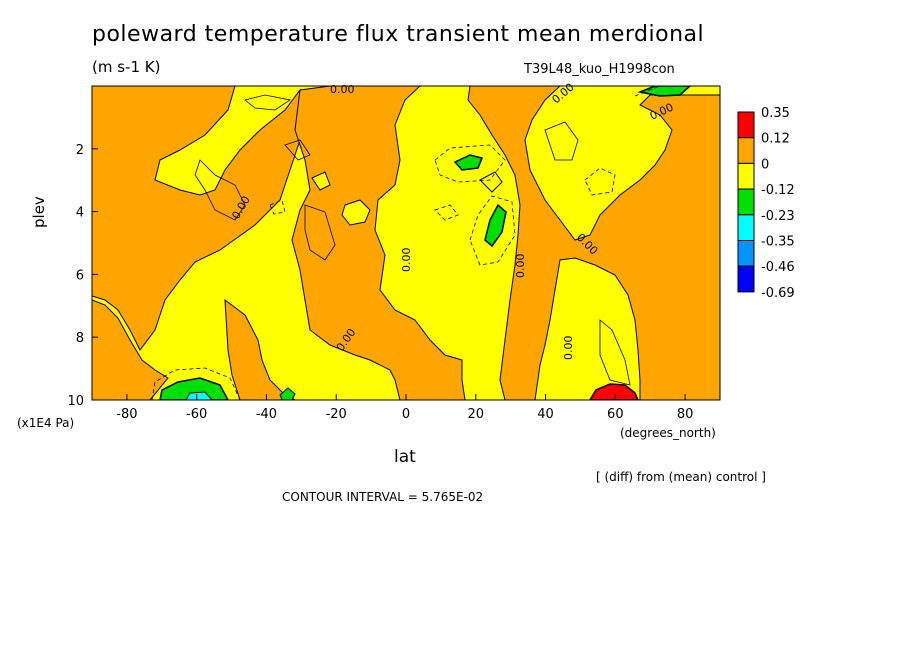 This screenshot has height=654, width=904. What do you see at coordinates (599, 69) in the screenshot?
I see `run-label: T39L48_kuo_H1998con` at bounding box center [599, 69].